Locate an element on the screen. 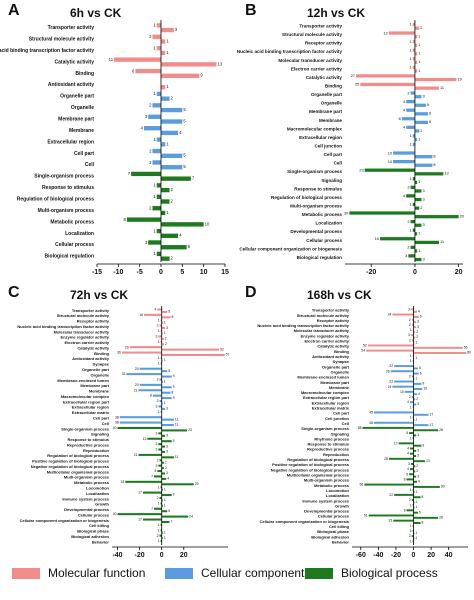 This screenshot has height=600, width=474. x-tick-label: 5 is located at coordinates (182, 272).